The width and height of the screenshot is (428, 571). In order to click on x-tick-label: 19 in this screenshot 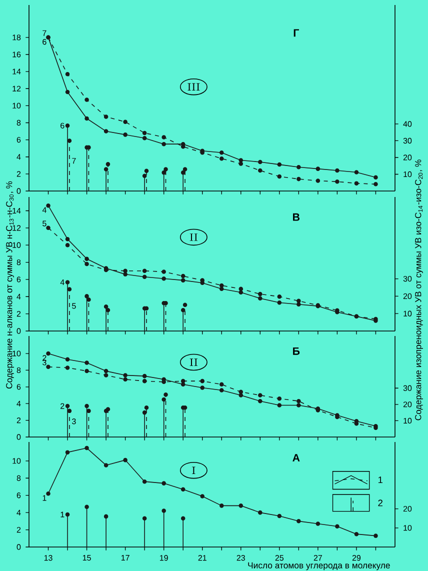, I will do `click(164, 558)`.